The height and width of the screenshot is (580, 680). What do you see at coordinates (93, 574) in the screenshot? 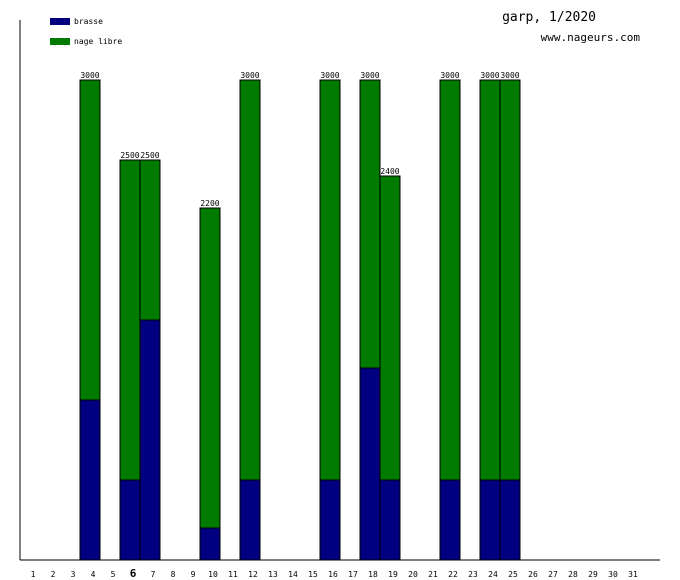
I see `x-tick-label-4: 4` at bounding box center [93, 574].